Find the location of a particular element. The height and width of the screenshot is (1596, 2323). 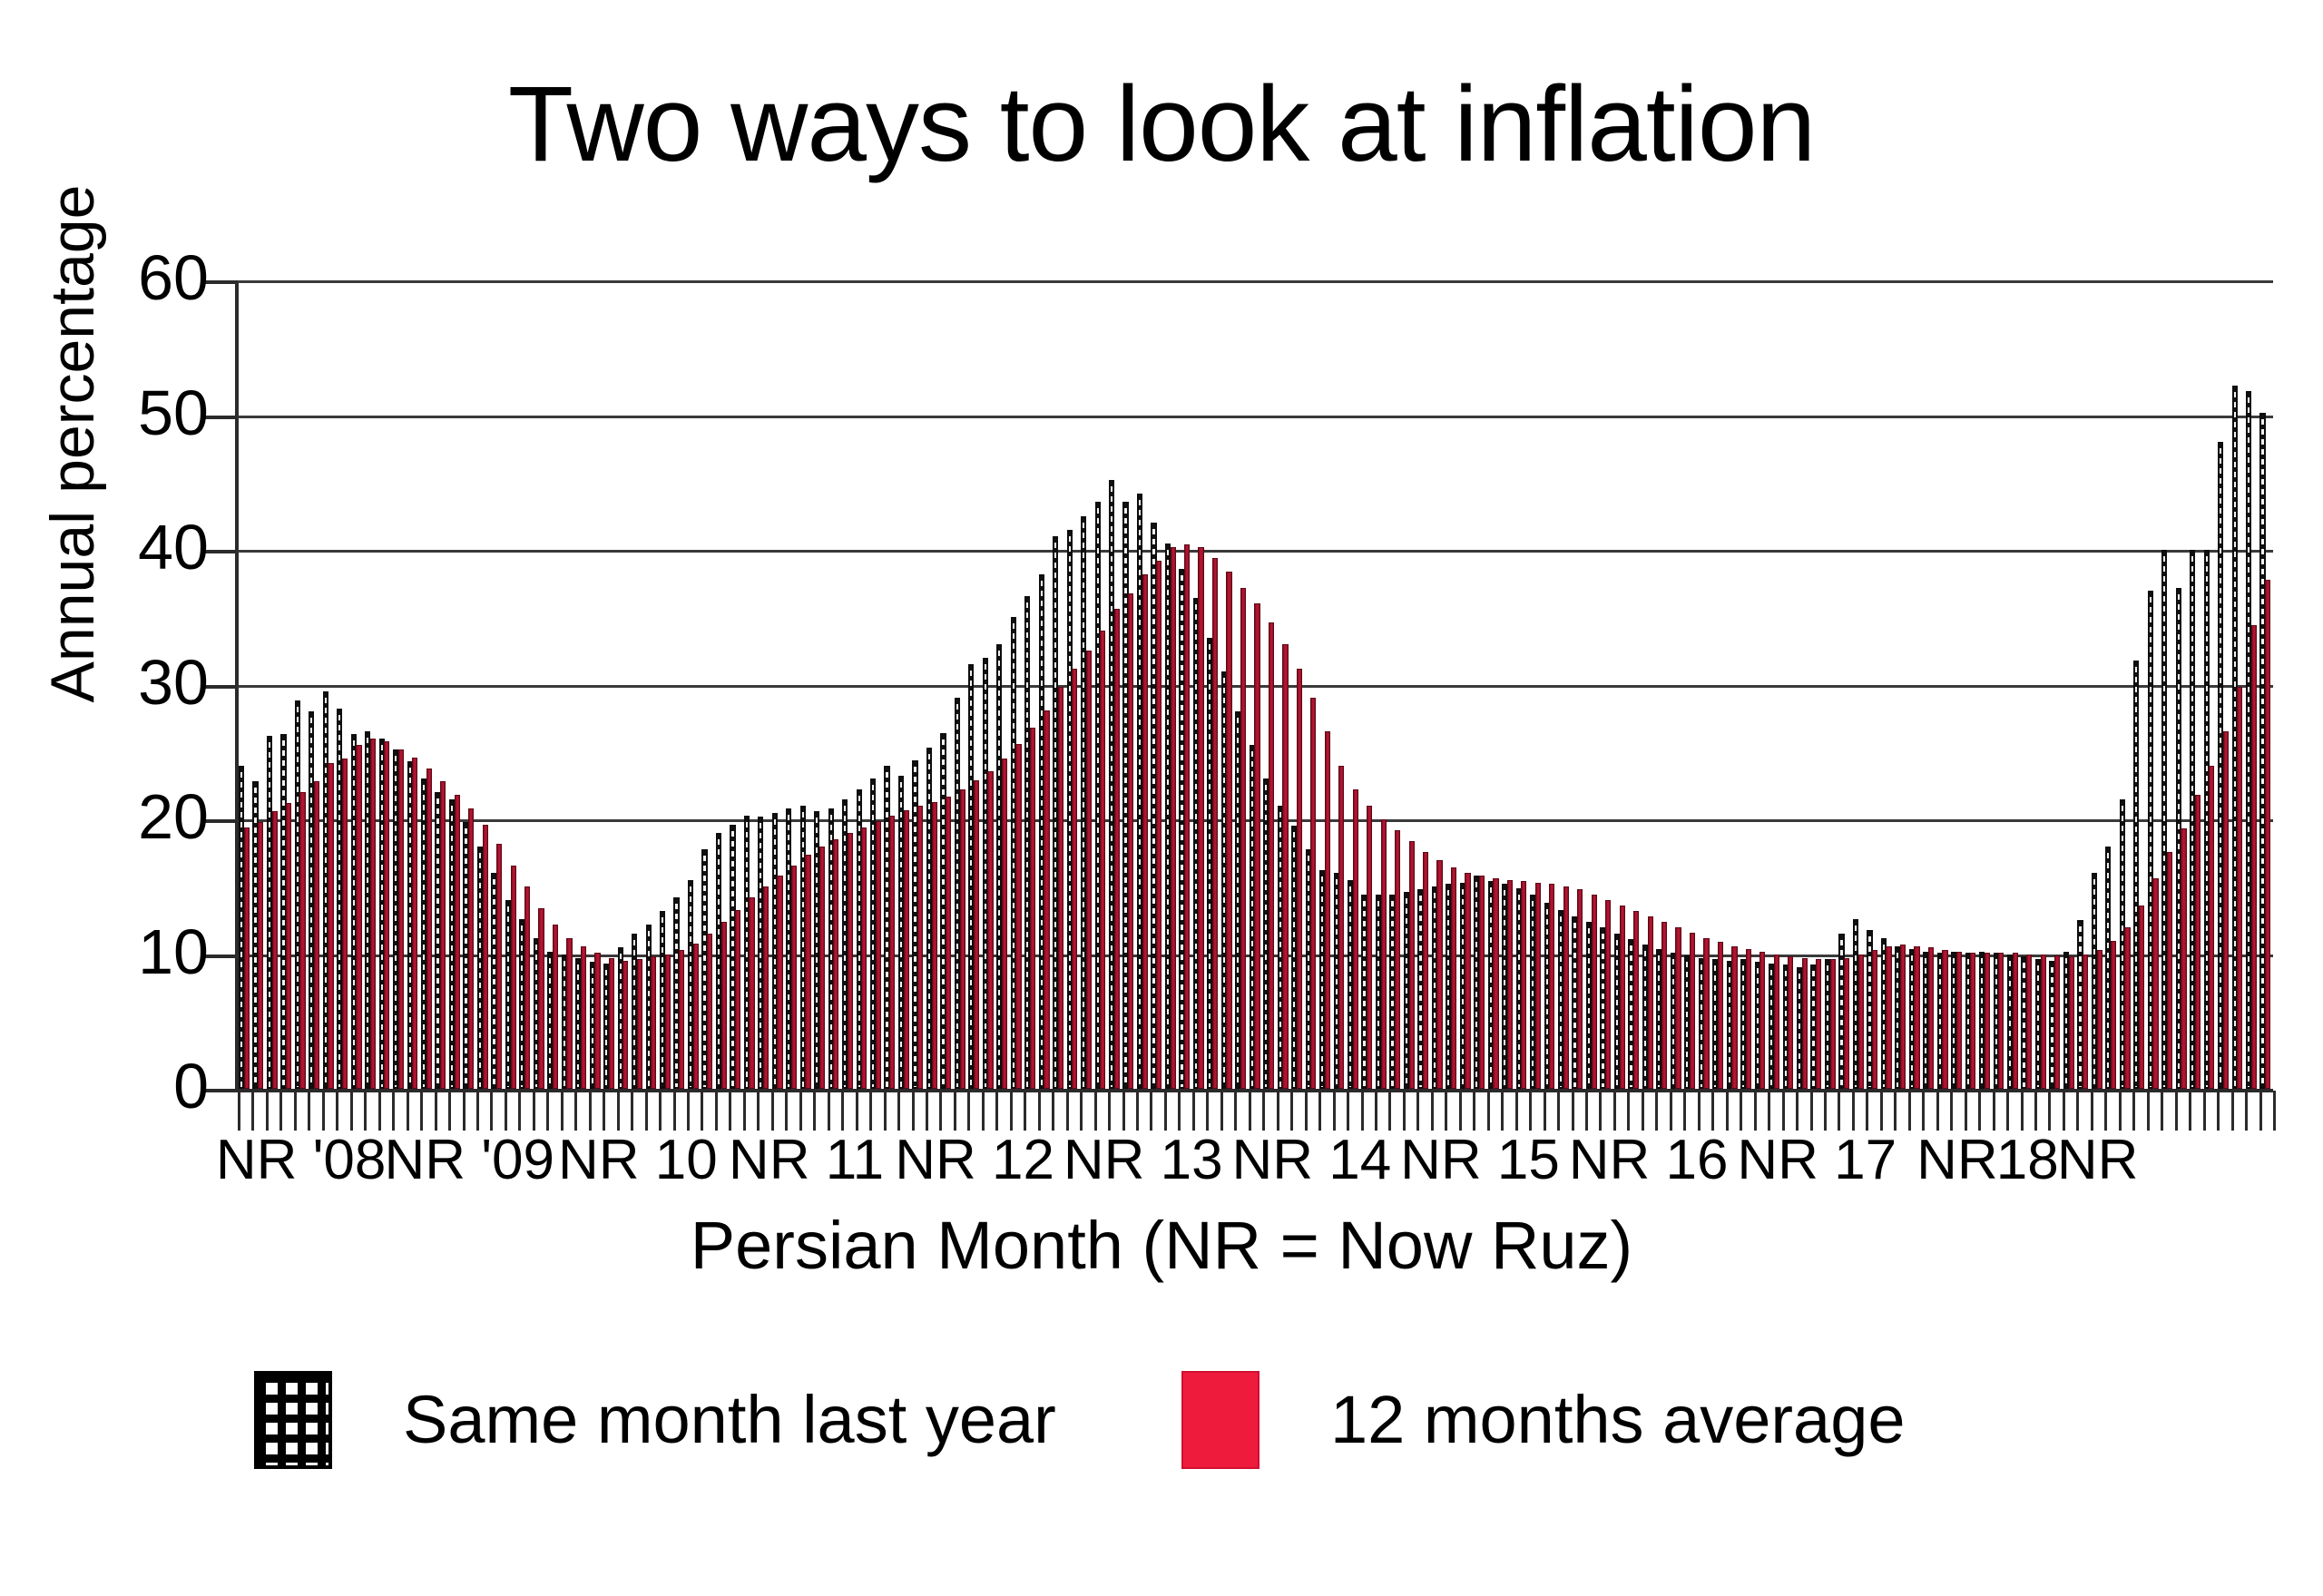

y-tick-label-60: 60 is located at coordinates (174, 277).